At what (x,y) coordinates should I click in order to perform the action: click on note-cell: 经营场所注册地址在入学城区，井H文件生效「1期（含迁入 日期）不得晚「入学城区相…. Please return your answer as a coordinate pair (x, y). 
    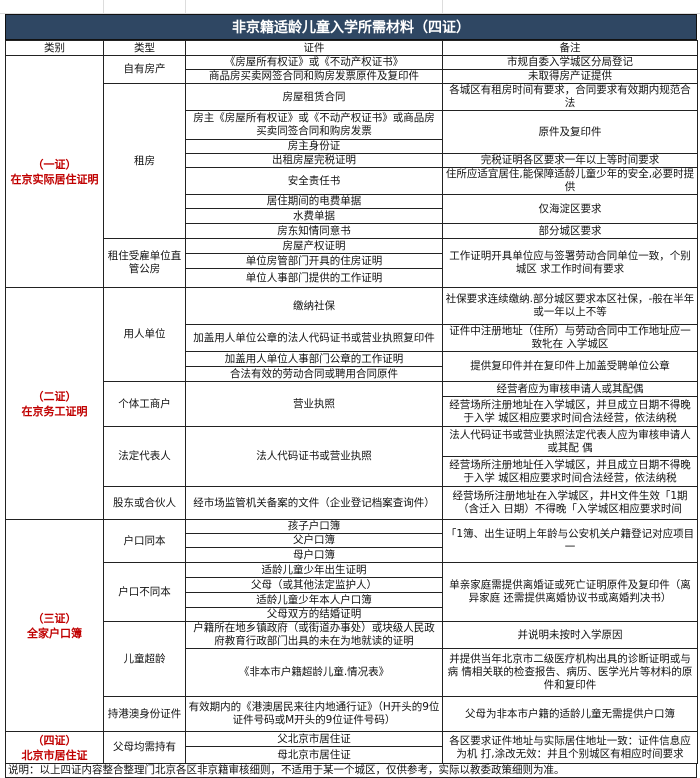
    Looking at the image, I should click on (570, 503).